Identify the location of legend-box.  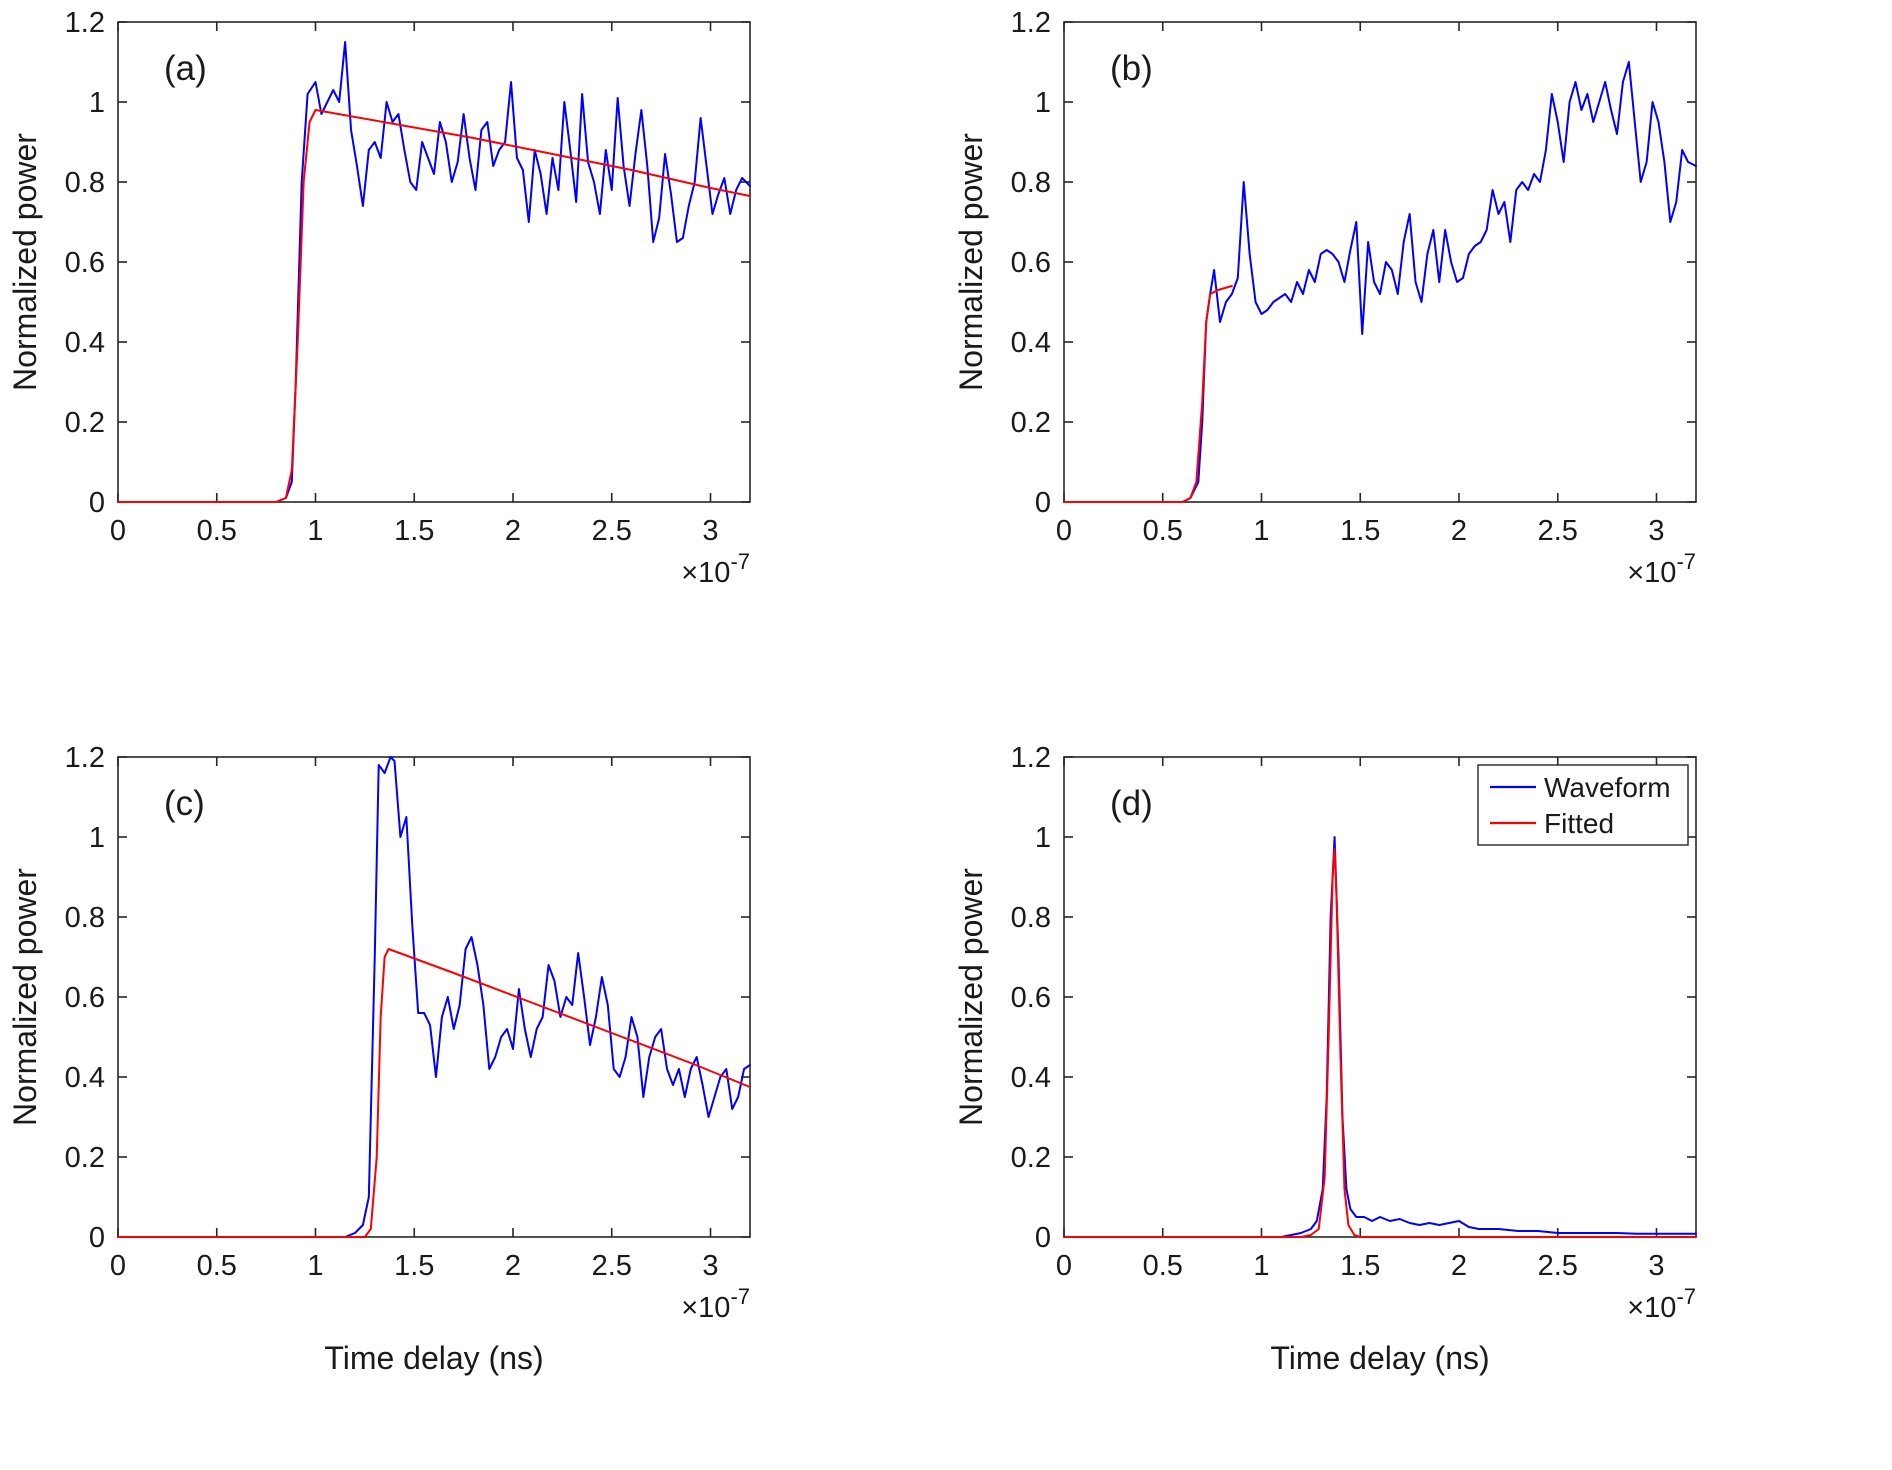
(1583, 805).